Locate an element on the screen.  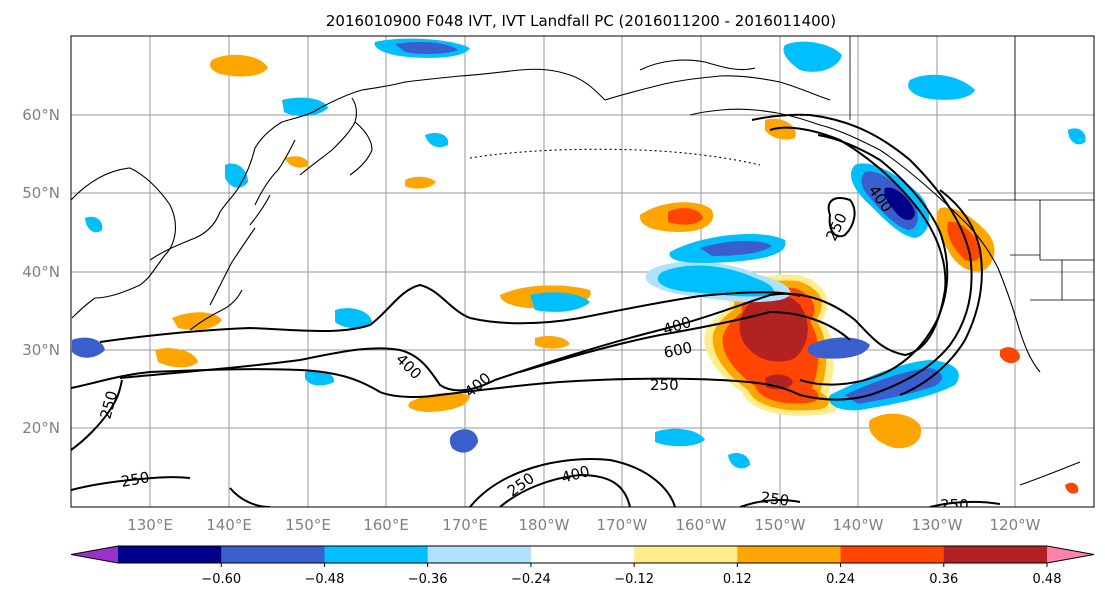
latitude-labels: 60°N 50°N 40°N 30°N 20°N is located at coordinates (41, 271).